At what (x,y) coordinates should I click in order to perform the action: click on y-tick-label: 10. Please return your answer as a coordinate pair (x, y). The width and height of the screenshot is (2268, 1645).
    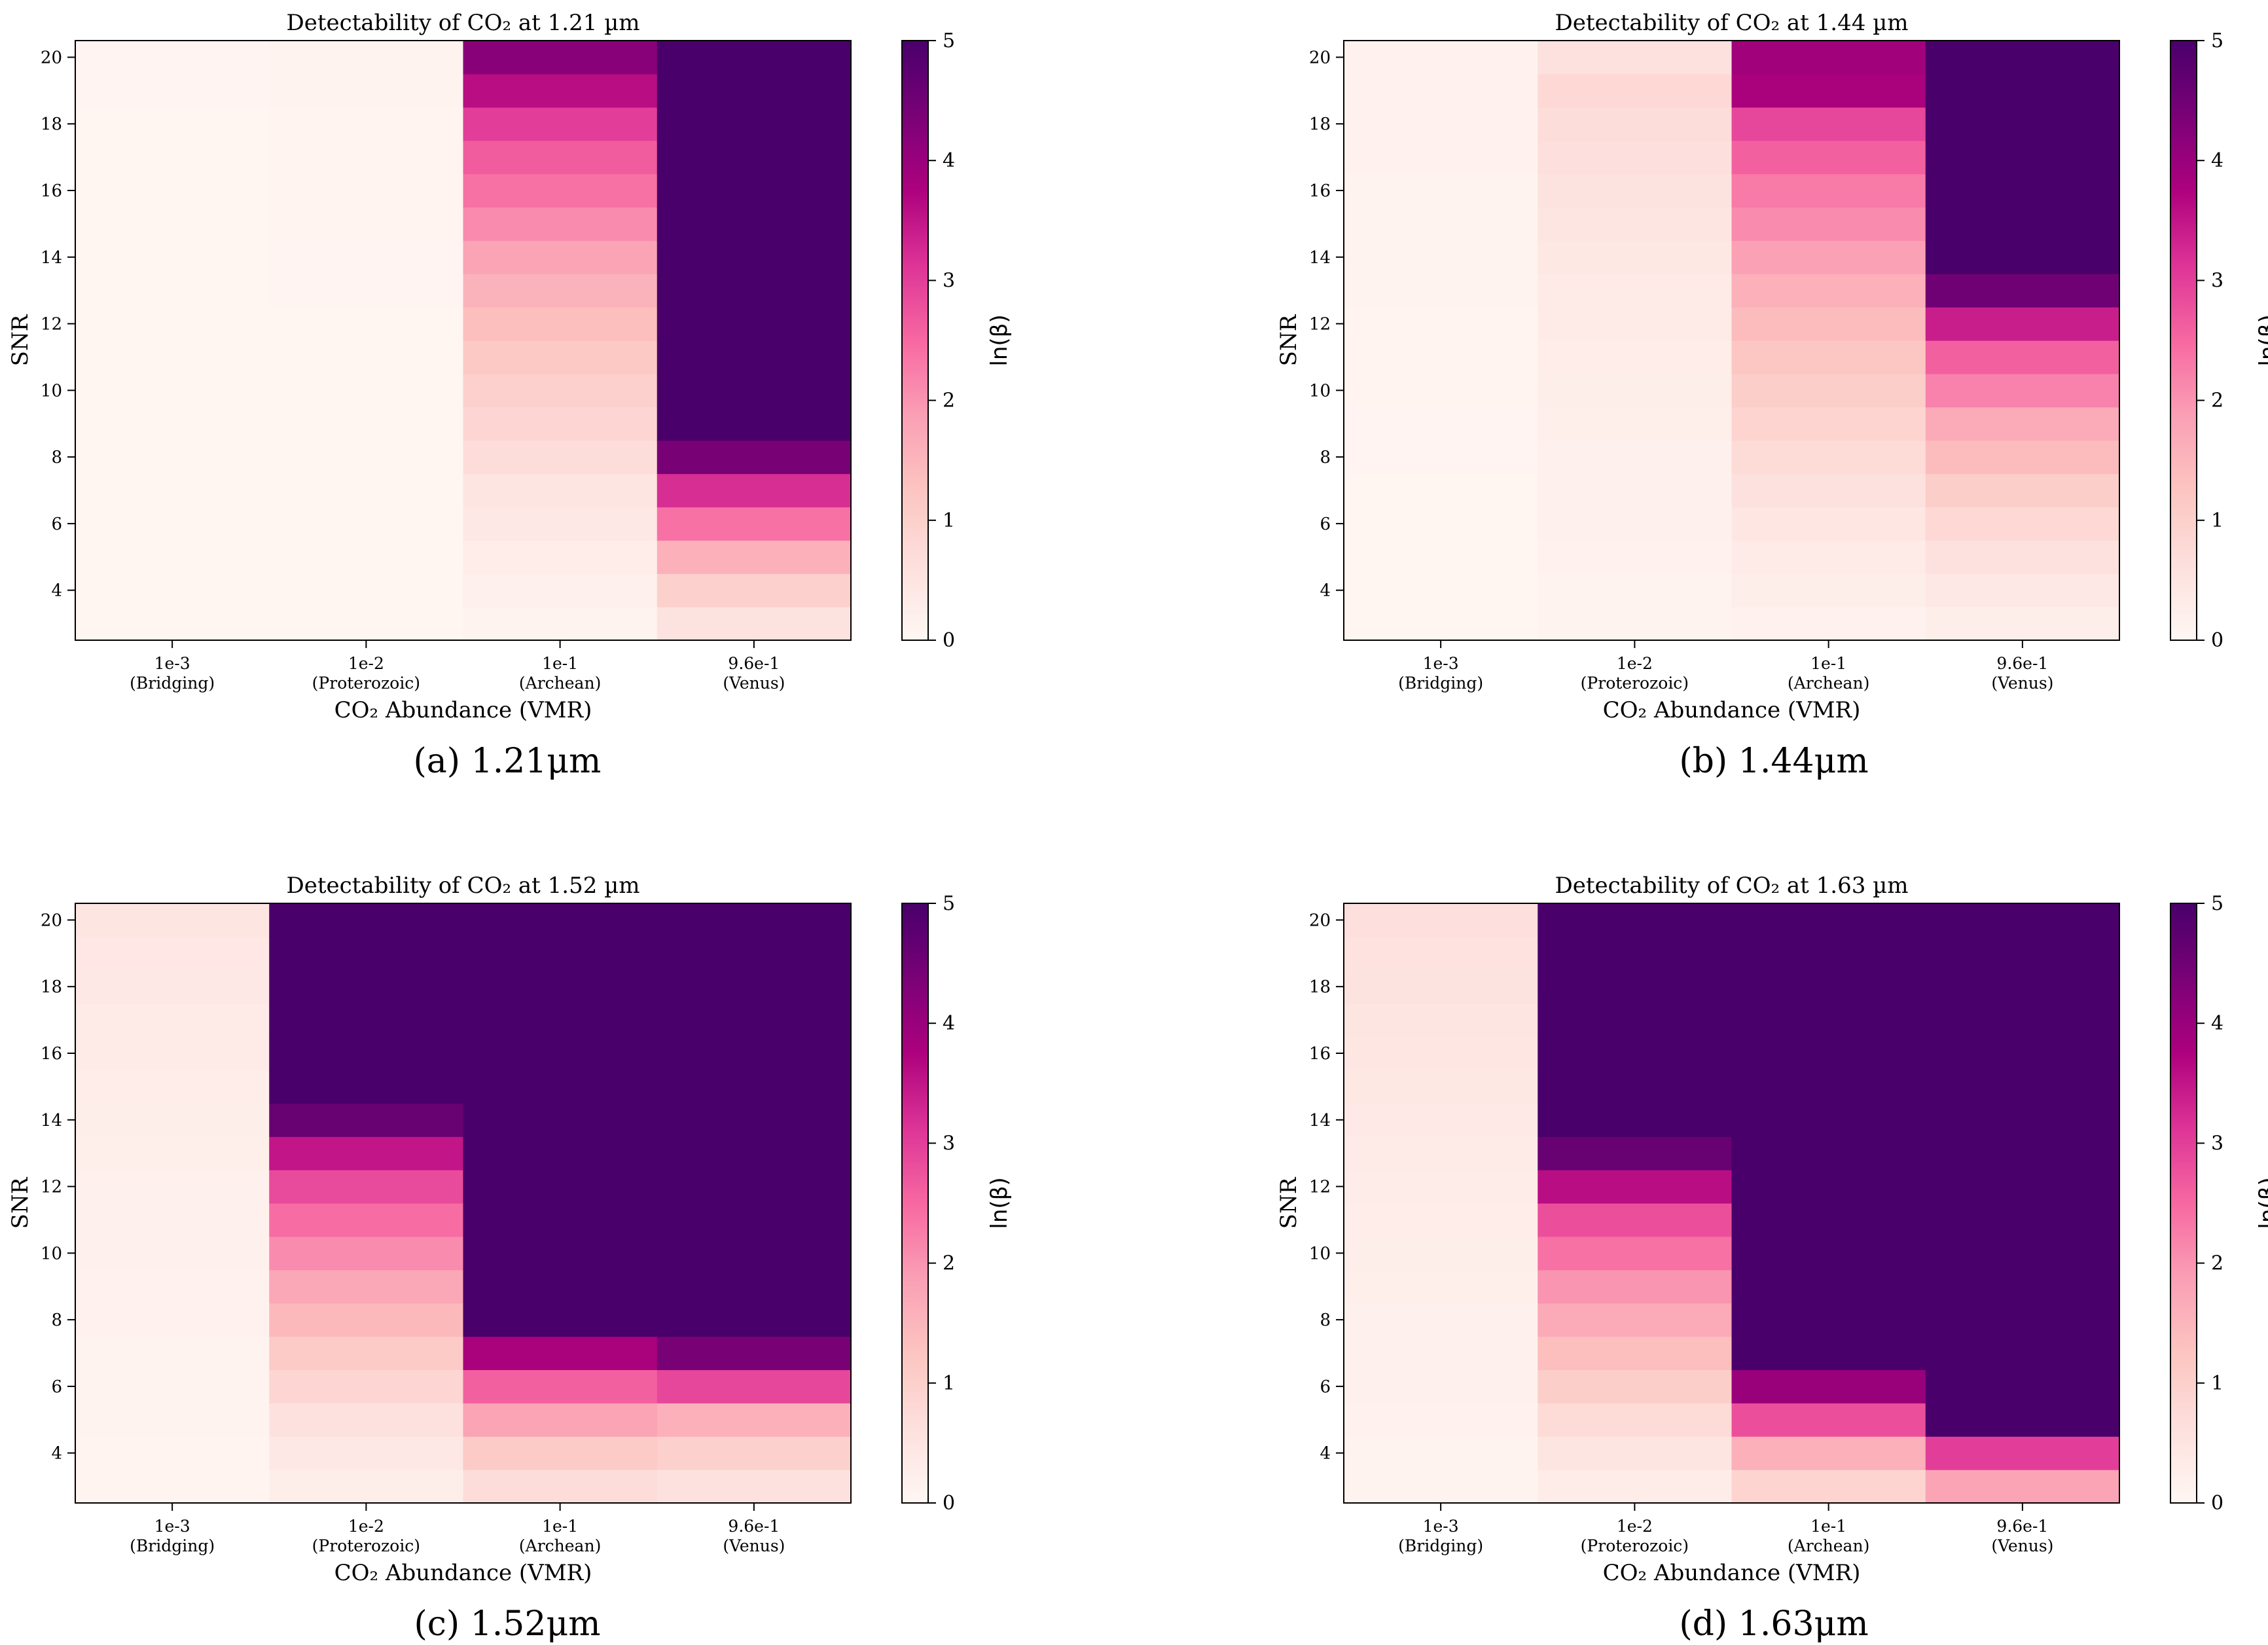
    Looking at the image, I should click on (1320, 391).